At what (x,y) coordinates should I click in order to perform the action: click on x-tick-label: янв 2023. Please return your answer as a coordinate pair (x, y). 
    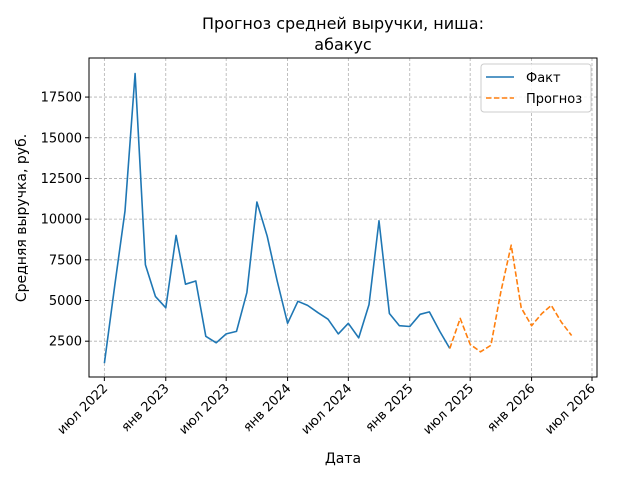
    Looking at the image, I should click on (146, 408).